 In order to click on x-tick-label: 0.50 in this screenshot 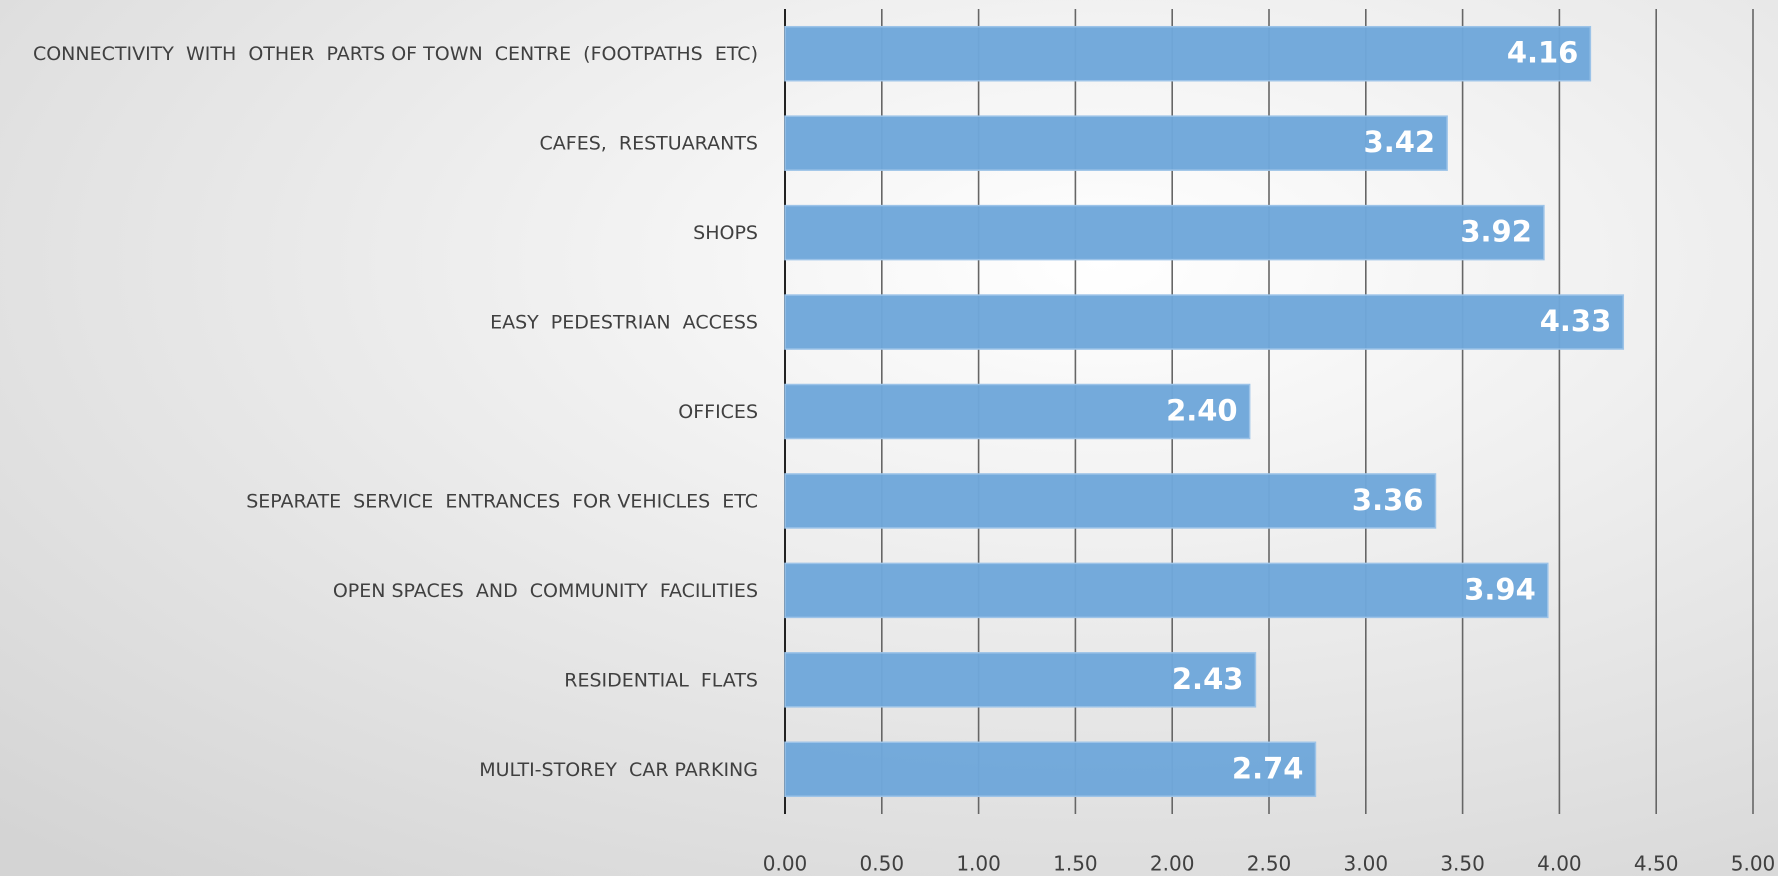, I will do `click(882, 864)`.